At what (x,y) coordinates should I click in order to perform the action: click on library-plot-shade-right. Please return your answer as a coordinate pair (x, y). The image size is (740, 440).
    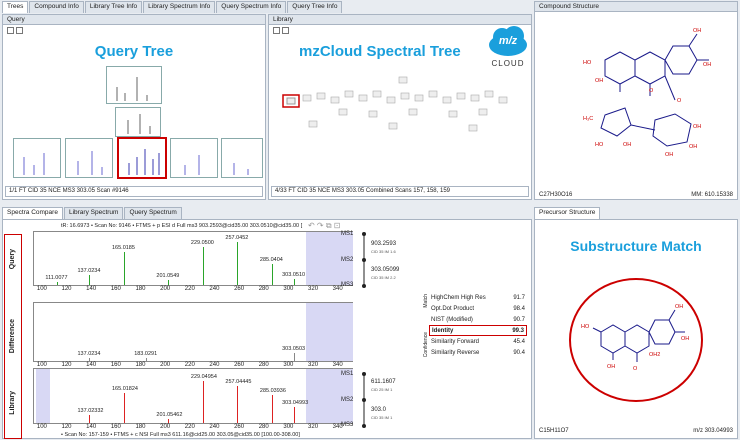
    Looking at the image, I should click on (329, 396).